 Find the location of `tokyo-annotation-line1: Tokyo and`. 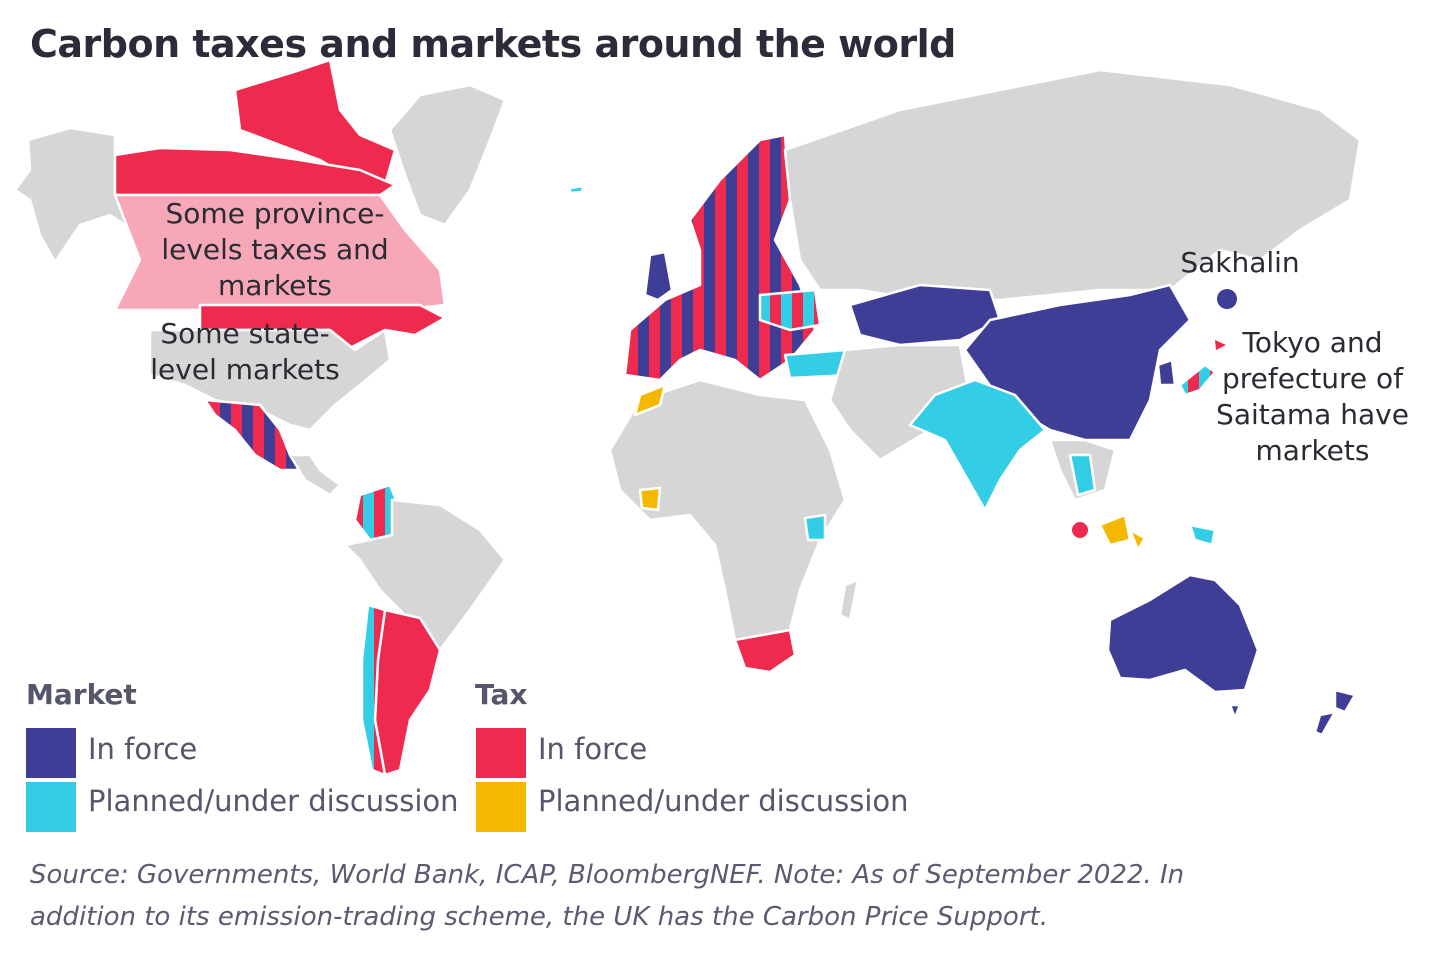

tokyo-annotation-line1: Tokyo and is located at coordinates (1312, 342).